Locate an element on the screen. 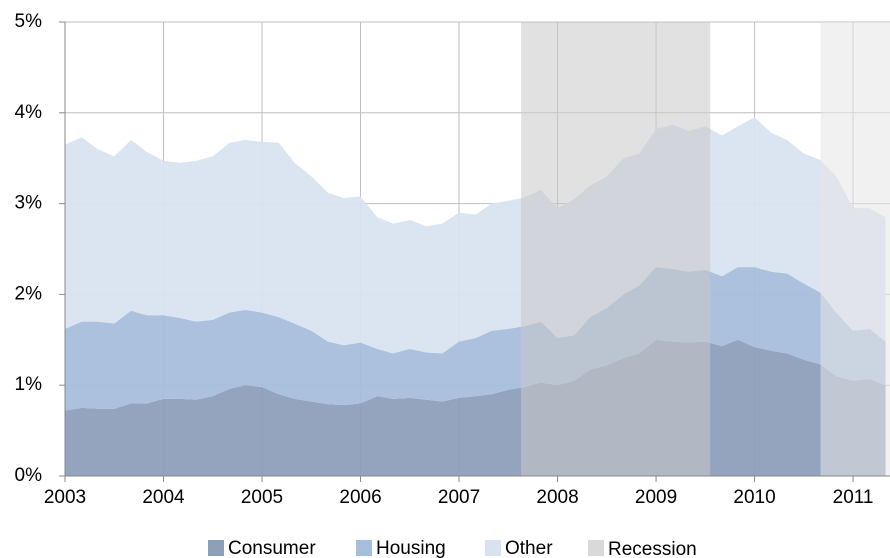 Image resolution: width=890 pixels, height=558 pixels. legend-label: Consumer is located at coordinates (272, 548).